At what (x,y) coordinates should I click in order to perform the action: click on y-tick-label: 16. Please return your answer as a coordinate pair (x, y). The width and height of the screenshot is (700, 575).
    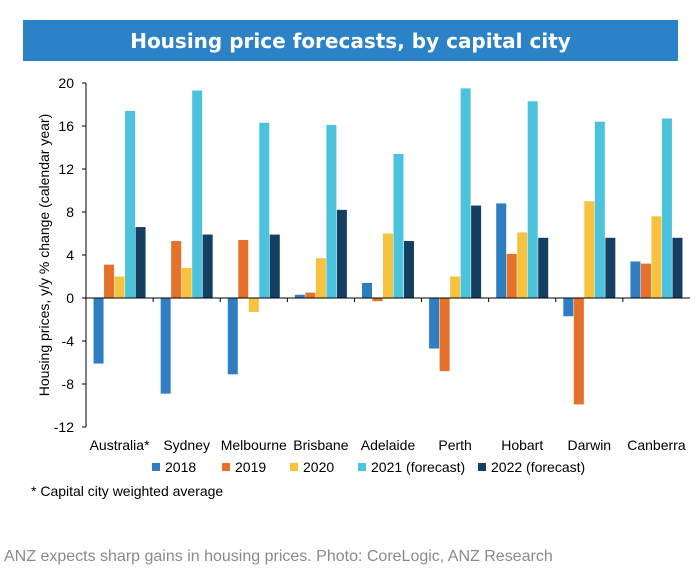
    Looking at the image, I should click on (66, 126).